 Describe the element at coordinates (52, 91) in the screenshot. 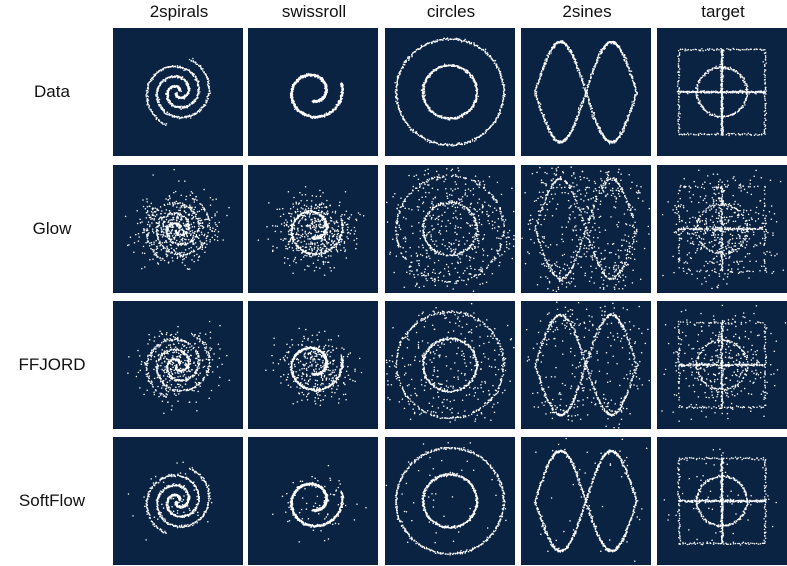

I see `row-label-data: Data` at that location.